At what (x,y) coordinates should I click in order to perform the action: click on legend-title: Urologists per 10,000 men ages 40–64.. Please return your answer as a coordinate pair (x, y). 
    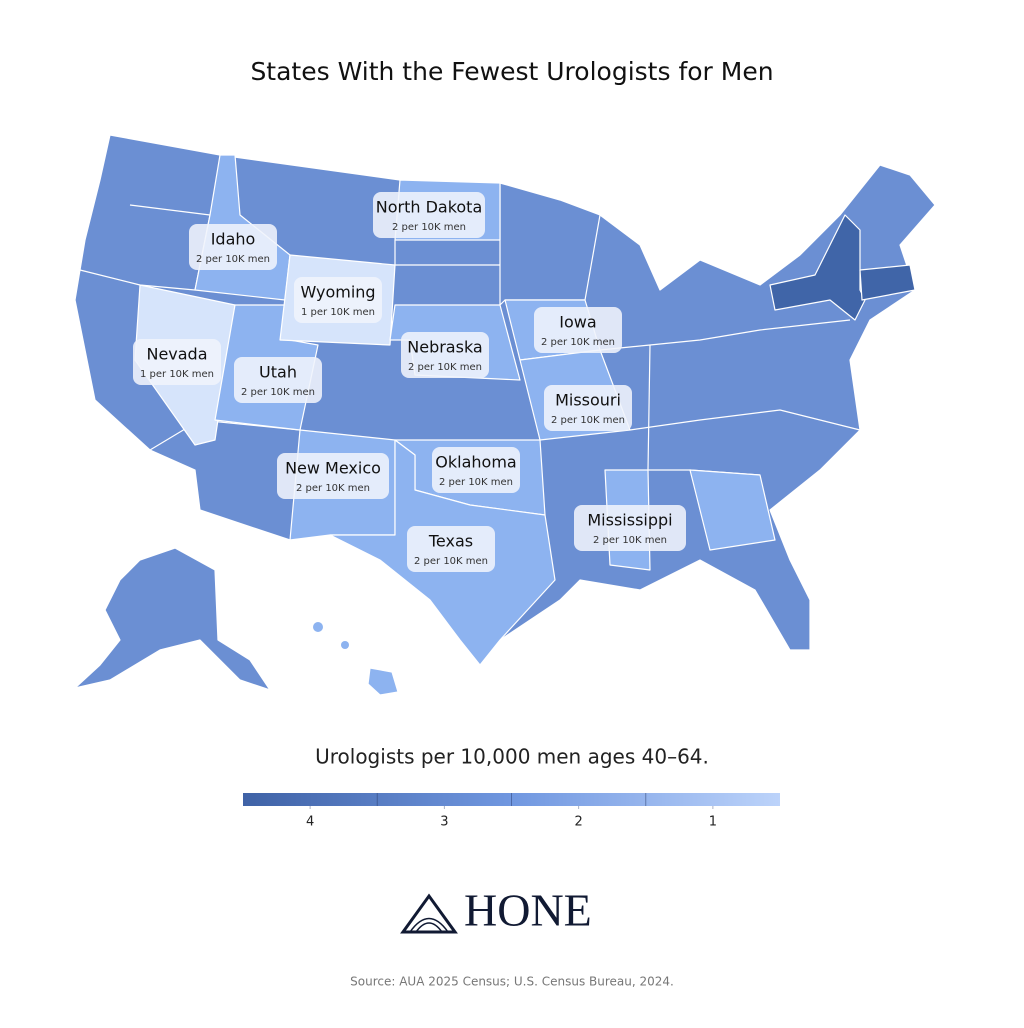
    Looking at the image, I should click on (512, 757).